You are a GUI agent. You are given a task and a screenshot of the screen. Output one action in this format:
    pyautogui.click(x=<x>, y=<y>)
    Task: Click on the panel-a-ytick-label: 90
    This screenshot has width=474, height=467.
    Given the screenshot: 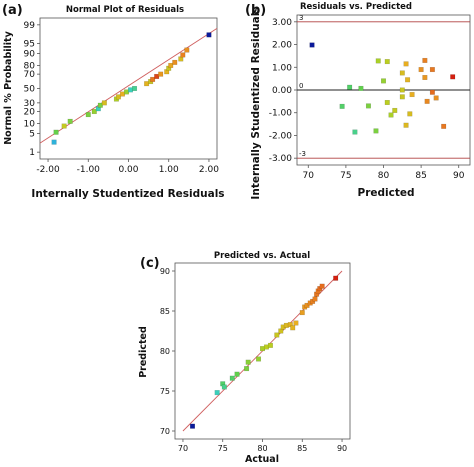 What is the action you would take?
    pyautogui.click(x=30, y=54)
    